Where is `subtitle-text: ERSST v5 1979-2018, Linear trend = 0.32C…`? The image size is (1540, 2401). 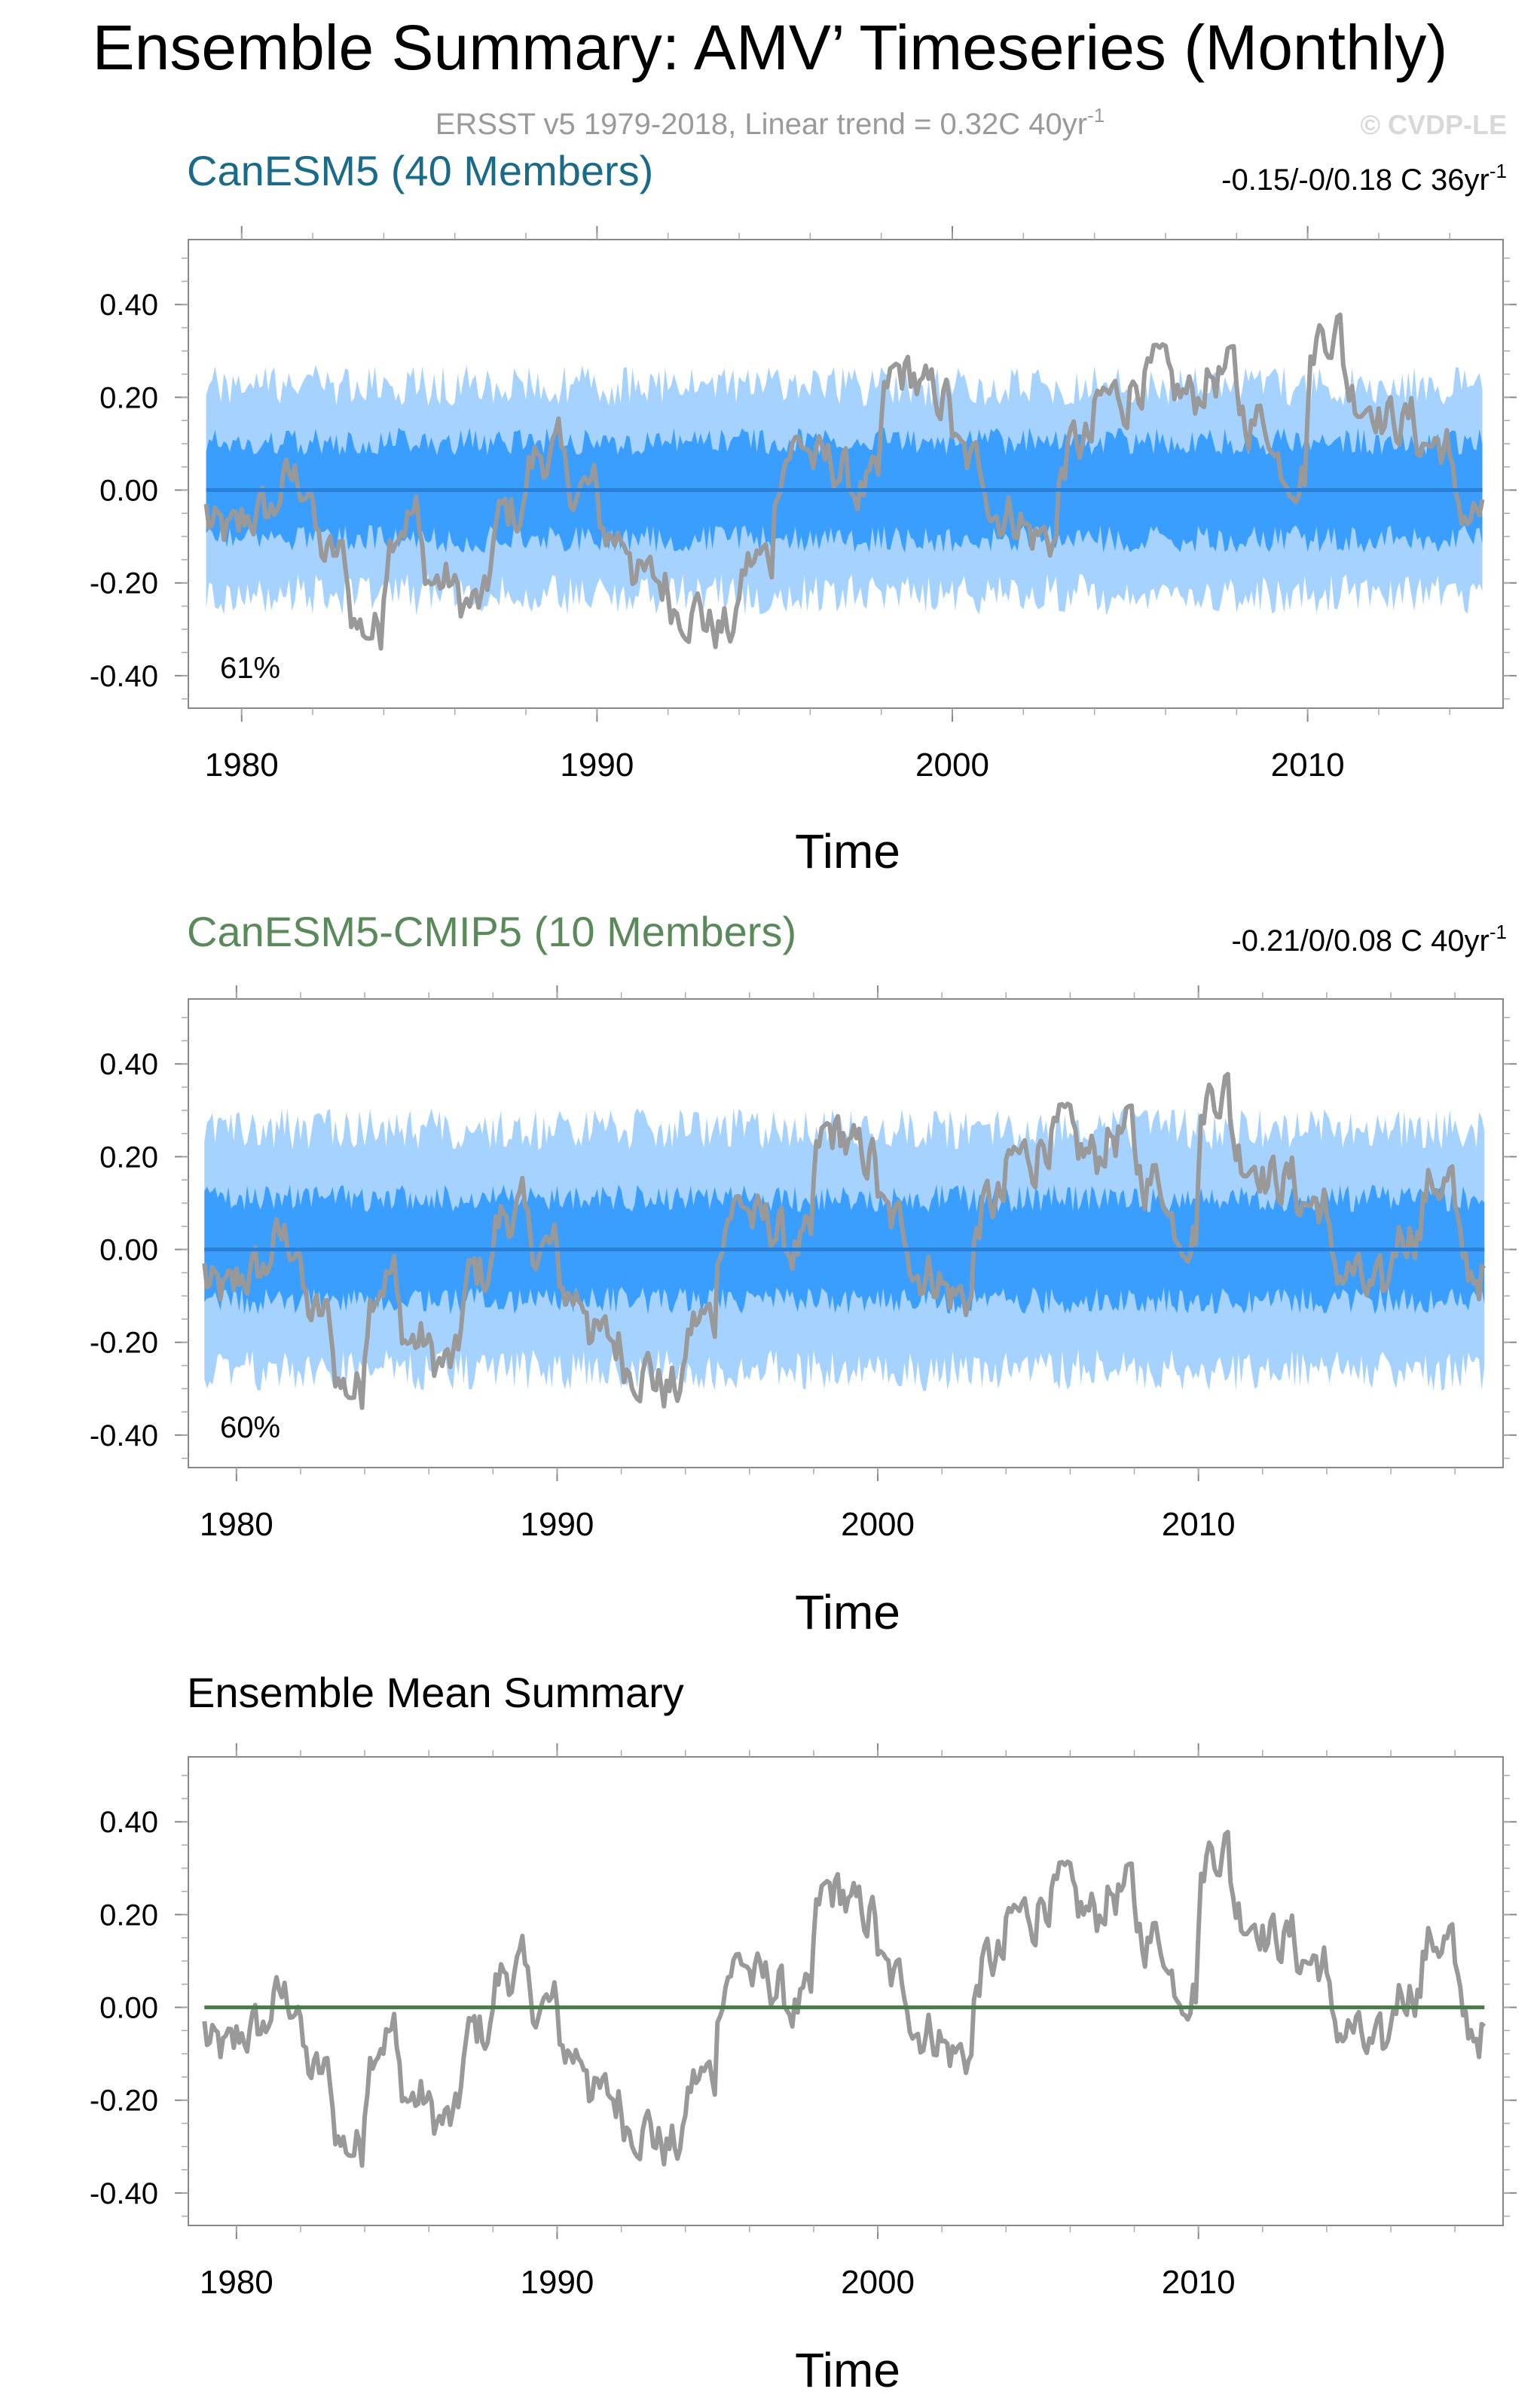
subtitle-text: ERSST v5 1979-2018, Linear trend = 0.32C… is located at coordinates (761, 124).